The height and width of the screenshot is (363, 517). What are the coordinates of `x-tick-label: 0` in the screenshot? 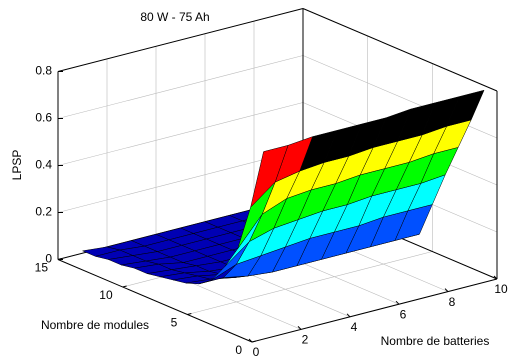 It's located at (256, 352).